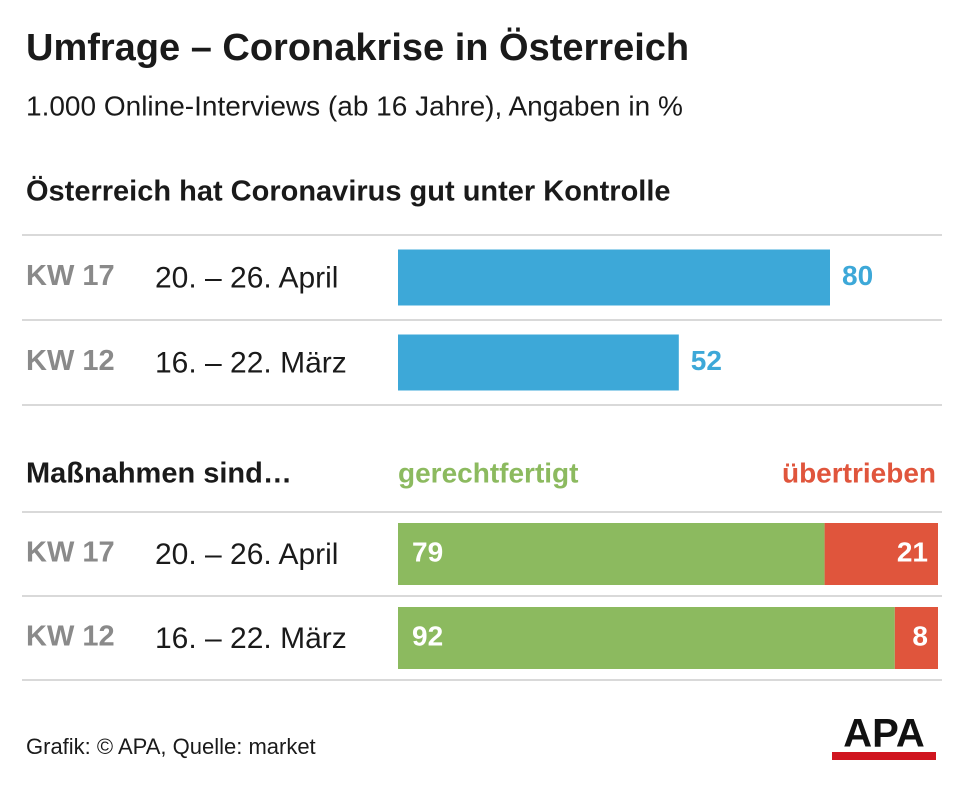  Describe the element at coordinates (171, 746) in the screenshot. I see `source: Grafik: © APA, Quelle: market` at that location.